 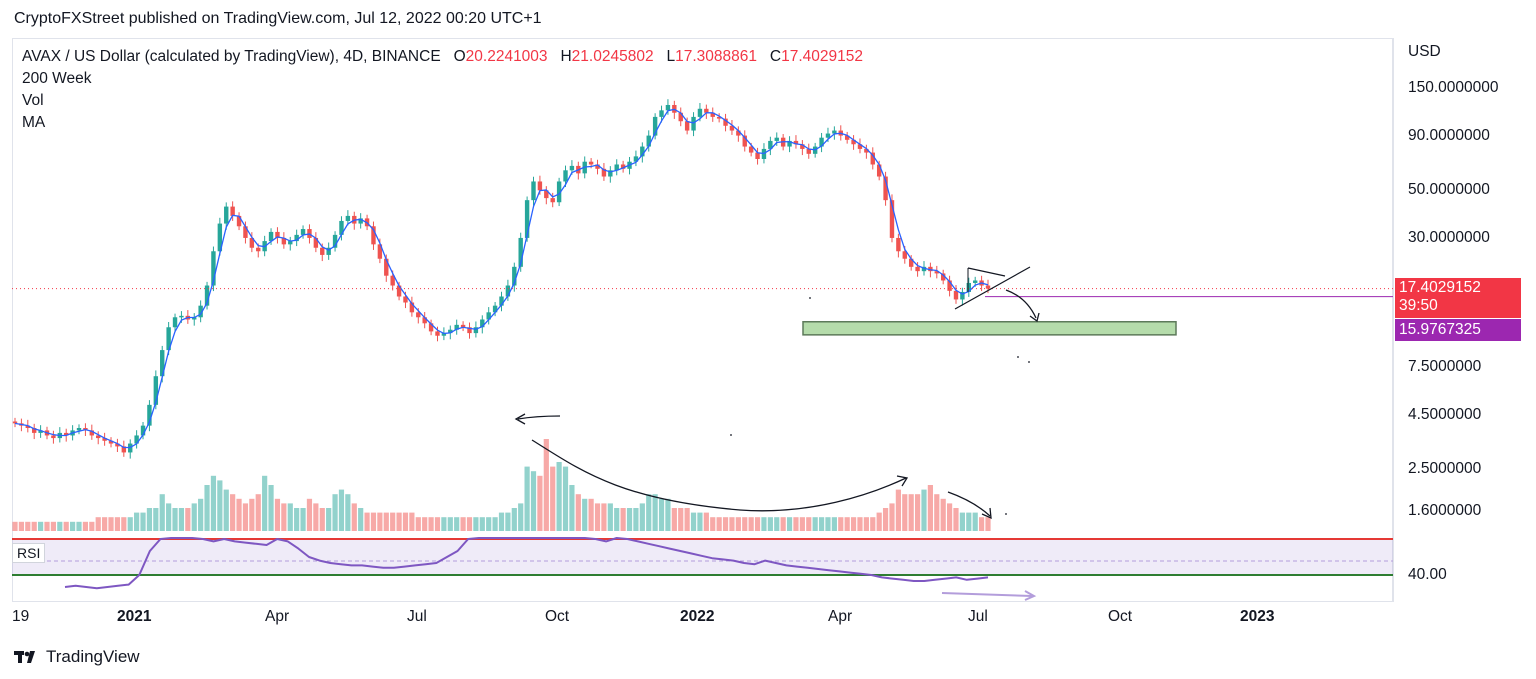 What do you see at coordinates (1445, 367) in the screenshot?
I see `y-tick-label: 7.5000000` at bounding box center [1445, 367].